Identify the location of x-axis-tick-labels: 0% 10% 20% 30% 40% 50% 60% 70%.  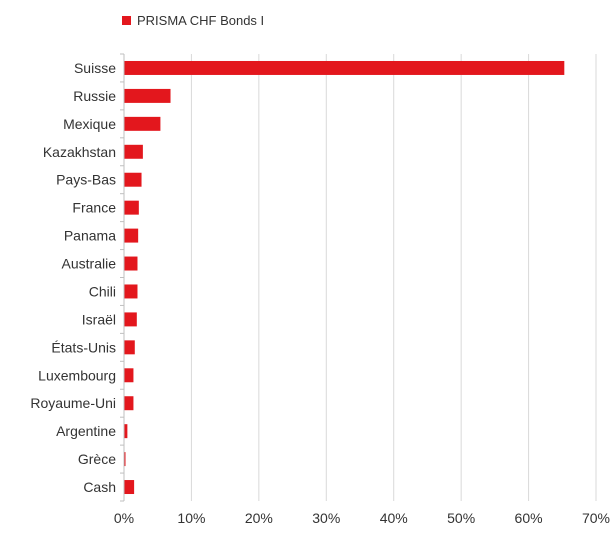
(362, 518).